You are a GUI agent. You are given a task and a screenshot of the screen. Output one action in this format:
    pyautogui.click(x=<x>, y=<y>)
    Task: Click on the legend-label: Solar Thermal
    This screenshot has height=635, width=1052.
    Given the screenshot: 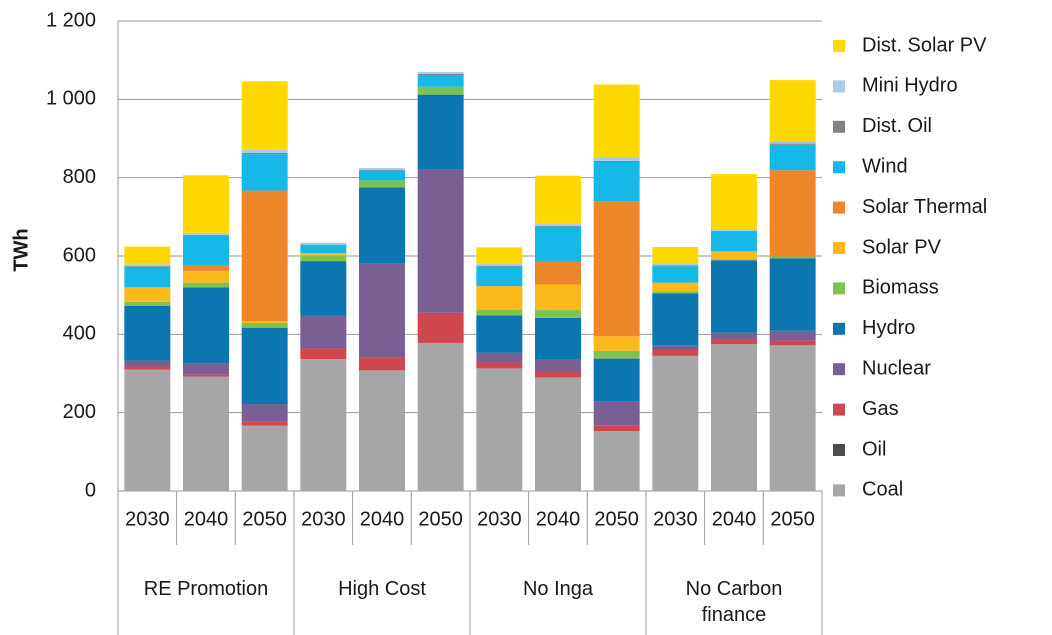 What is the action you would take?
    pyautogui.click(x=924, y=207)
    